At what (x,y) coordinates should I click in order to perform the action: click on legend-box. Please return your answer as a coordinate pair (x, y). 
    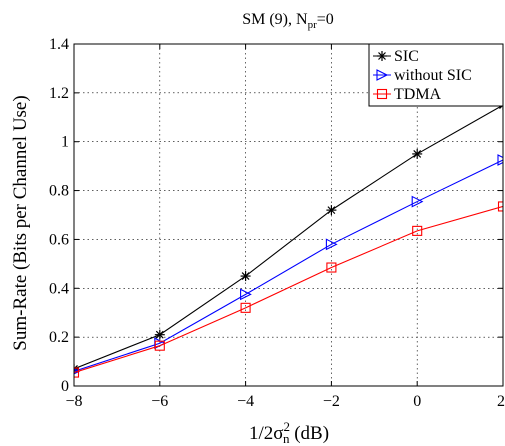
    Looking at the image, I should click on (436, 75).